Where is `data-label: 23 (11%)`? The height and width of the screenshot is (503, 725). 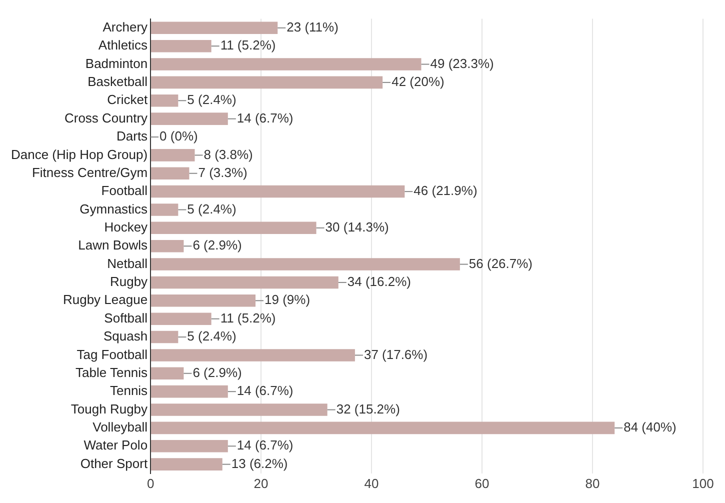
data-label: 23 (11%) is located at coordinates (312, 26).